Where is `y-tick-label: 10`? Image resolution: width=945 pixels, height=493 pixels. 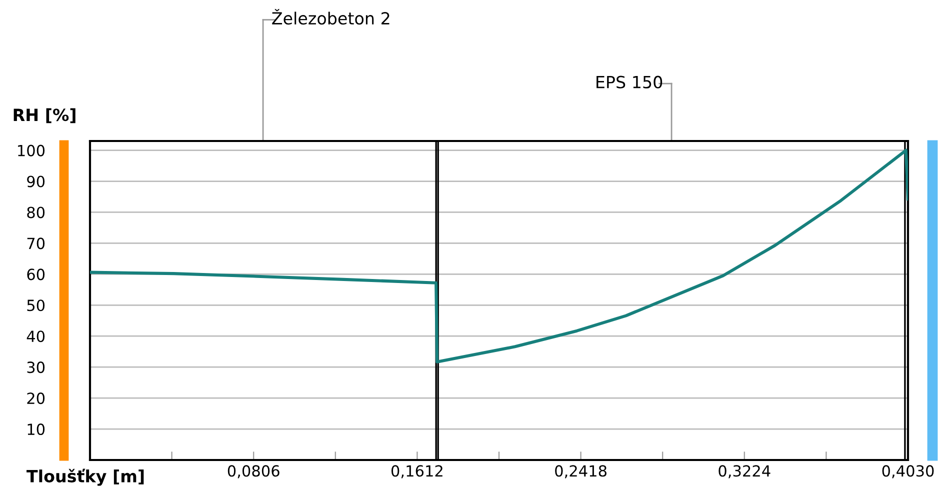
y-tick-label: 10 is located at coordinates (36, 429).